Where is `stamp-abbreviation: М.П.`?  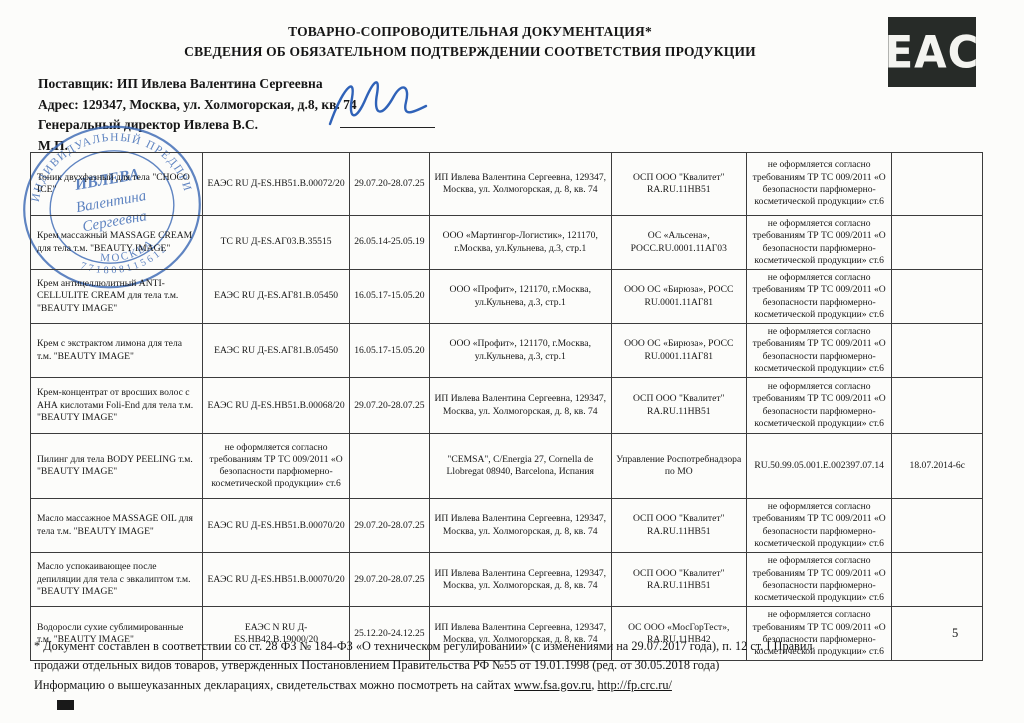
stamp-abbreviation: М.П. is located at coordinates (53, 145).